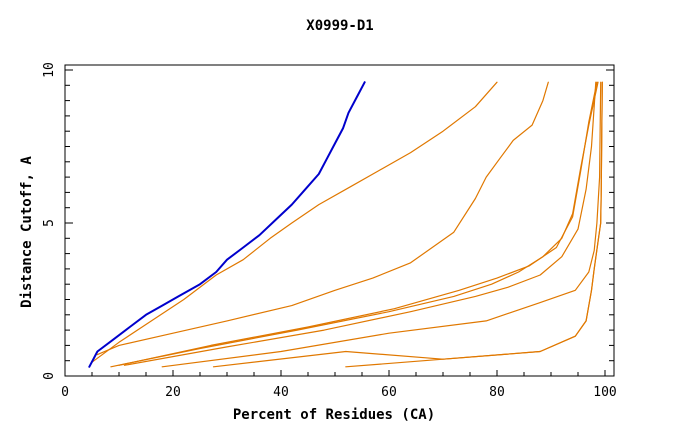  I want to click on x-tick-label: 100, so click(604, 392).